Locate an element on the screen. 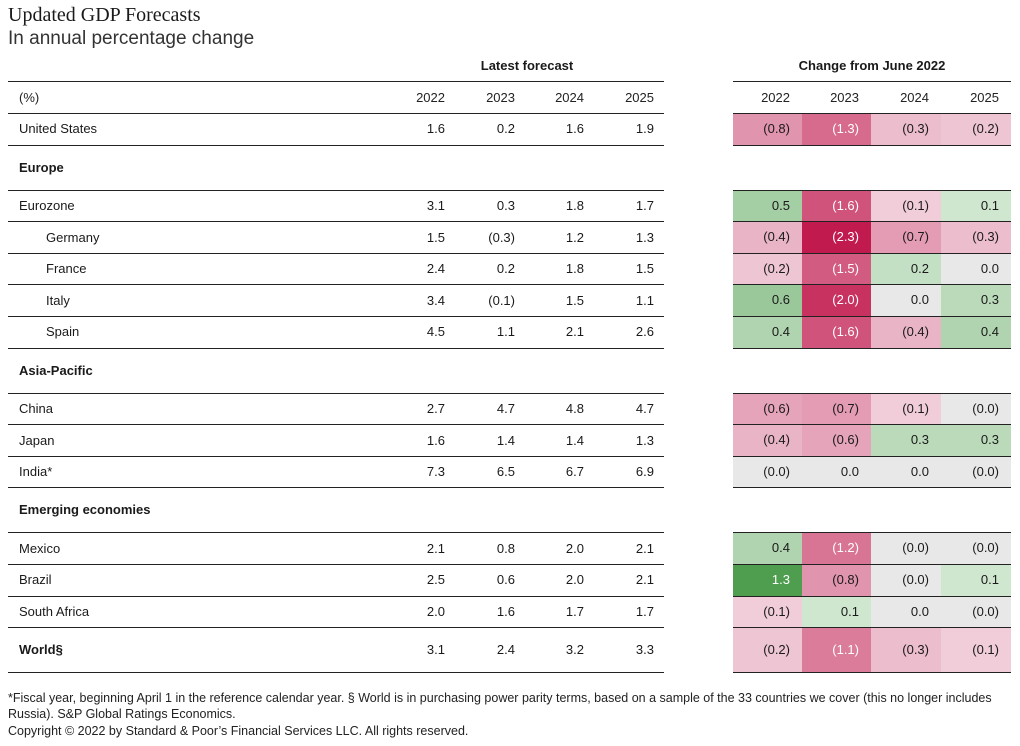 The width and height of the screenshot is (1020, 746). change-cell: (0.6) is located at coordinates (767, 409).